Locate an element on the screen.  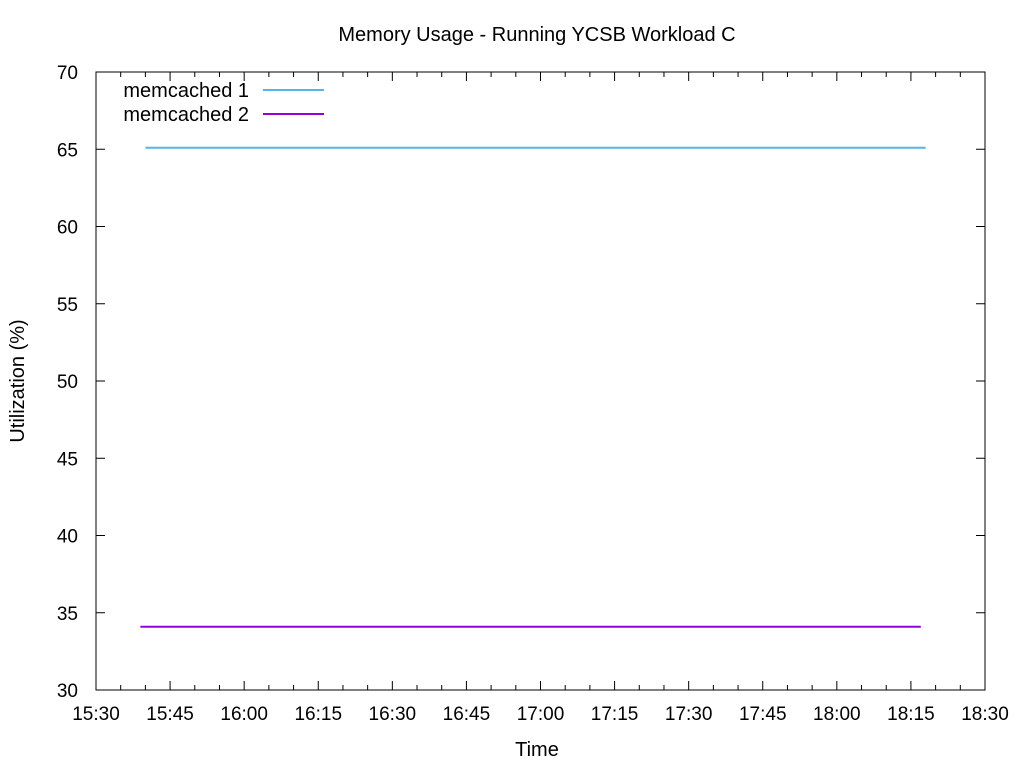
y-tick-label: 65 is located at coordinates (67, 150).